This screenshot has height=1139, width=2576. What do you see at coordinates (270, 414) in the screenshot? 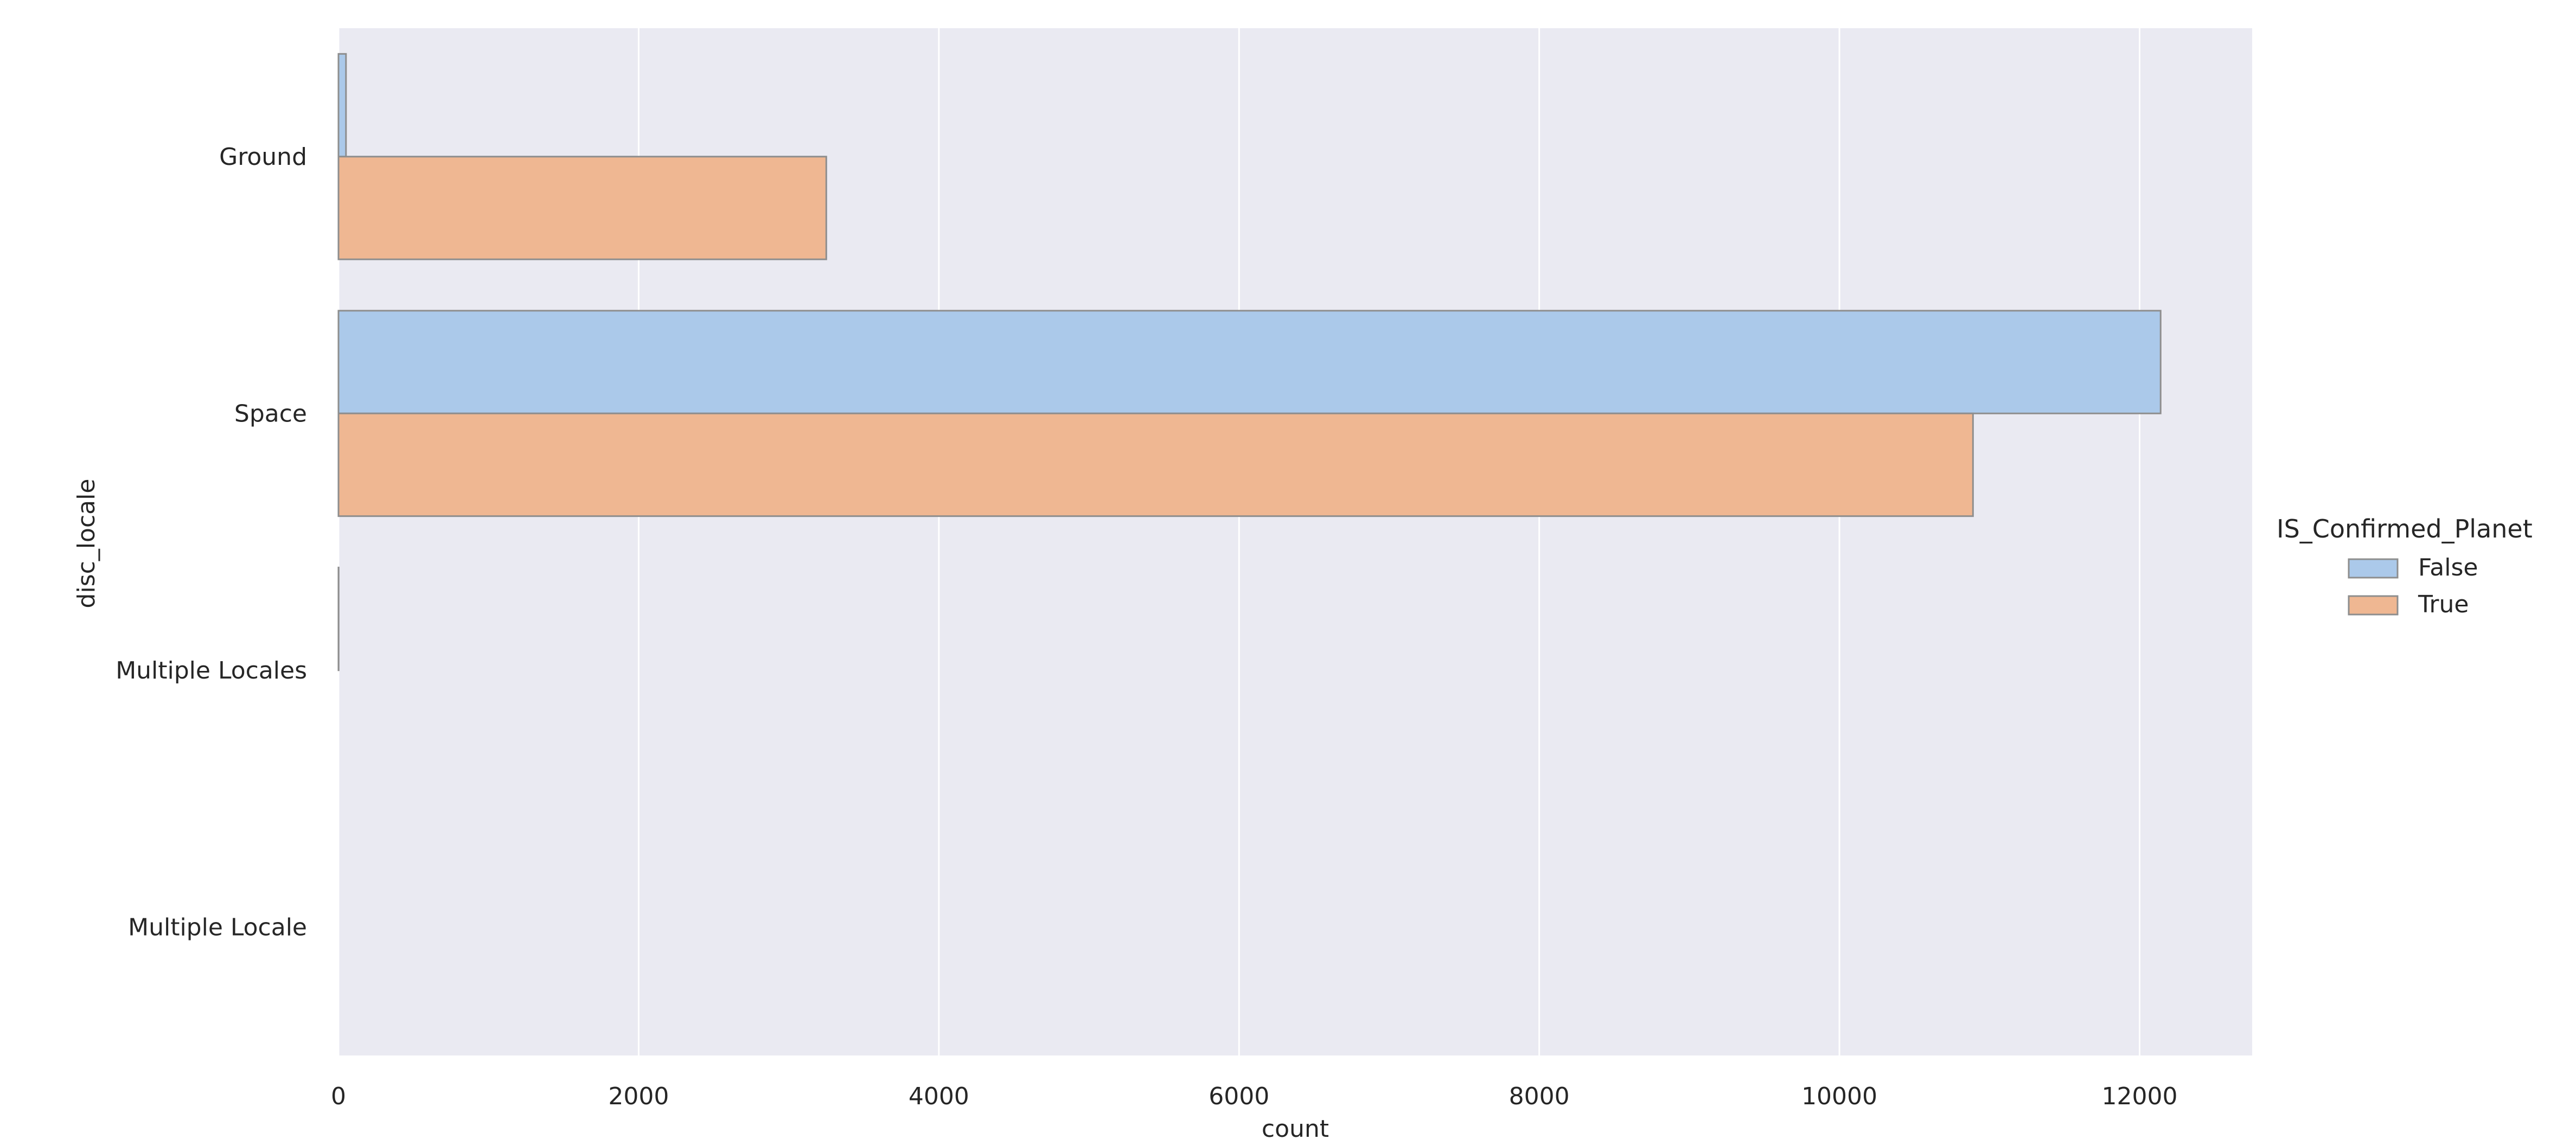
I see `y-tick-label: Space` at bounding box center [270, 414].